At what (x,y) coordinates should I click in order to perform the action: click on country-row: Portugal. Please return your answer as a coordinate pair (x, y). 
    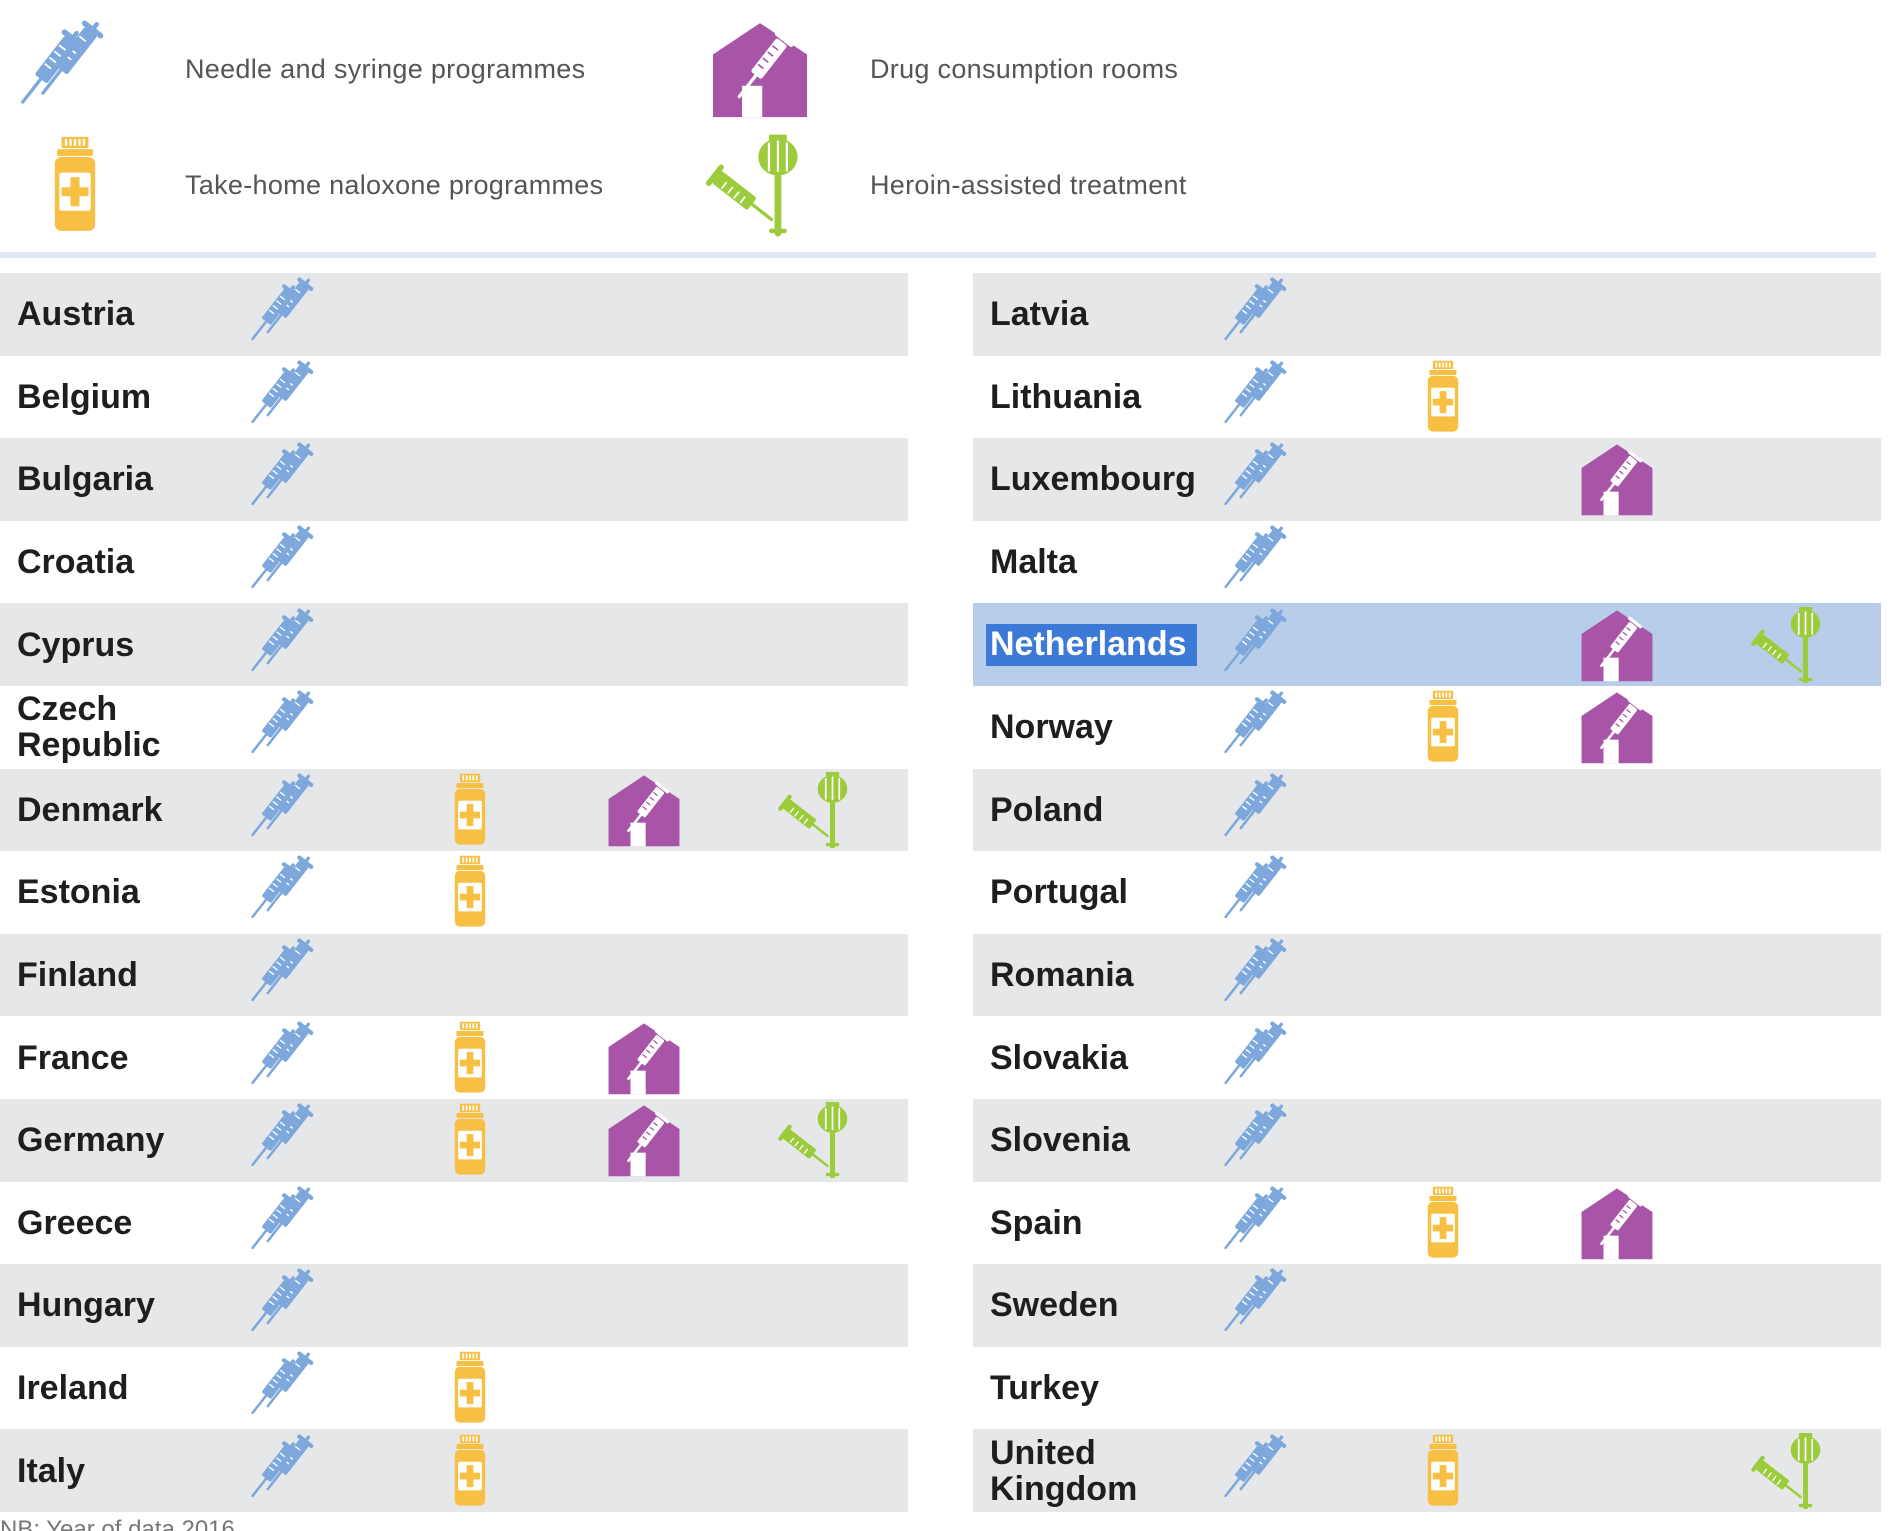
    Looking at the image, I should click on (1427, 892).